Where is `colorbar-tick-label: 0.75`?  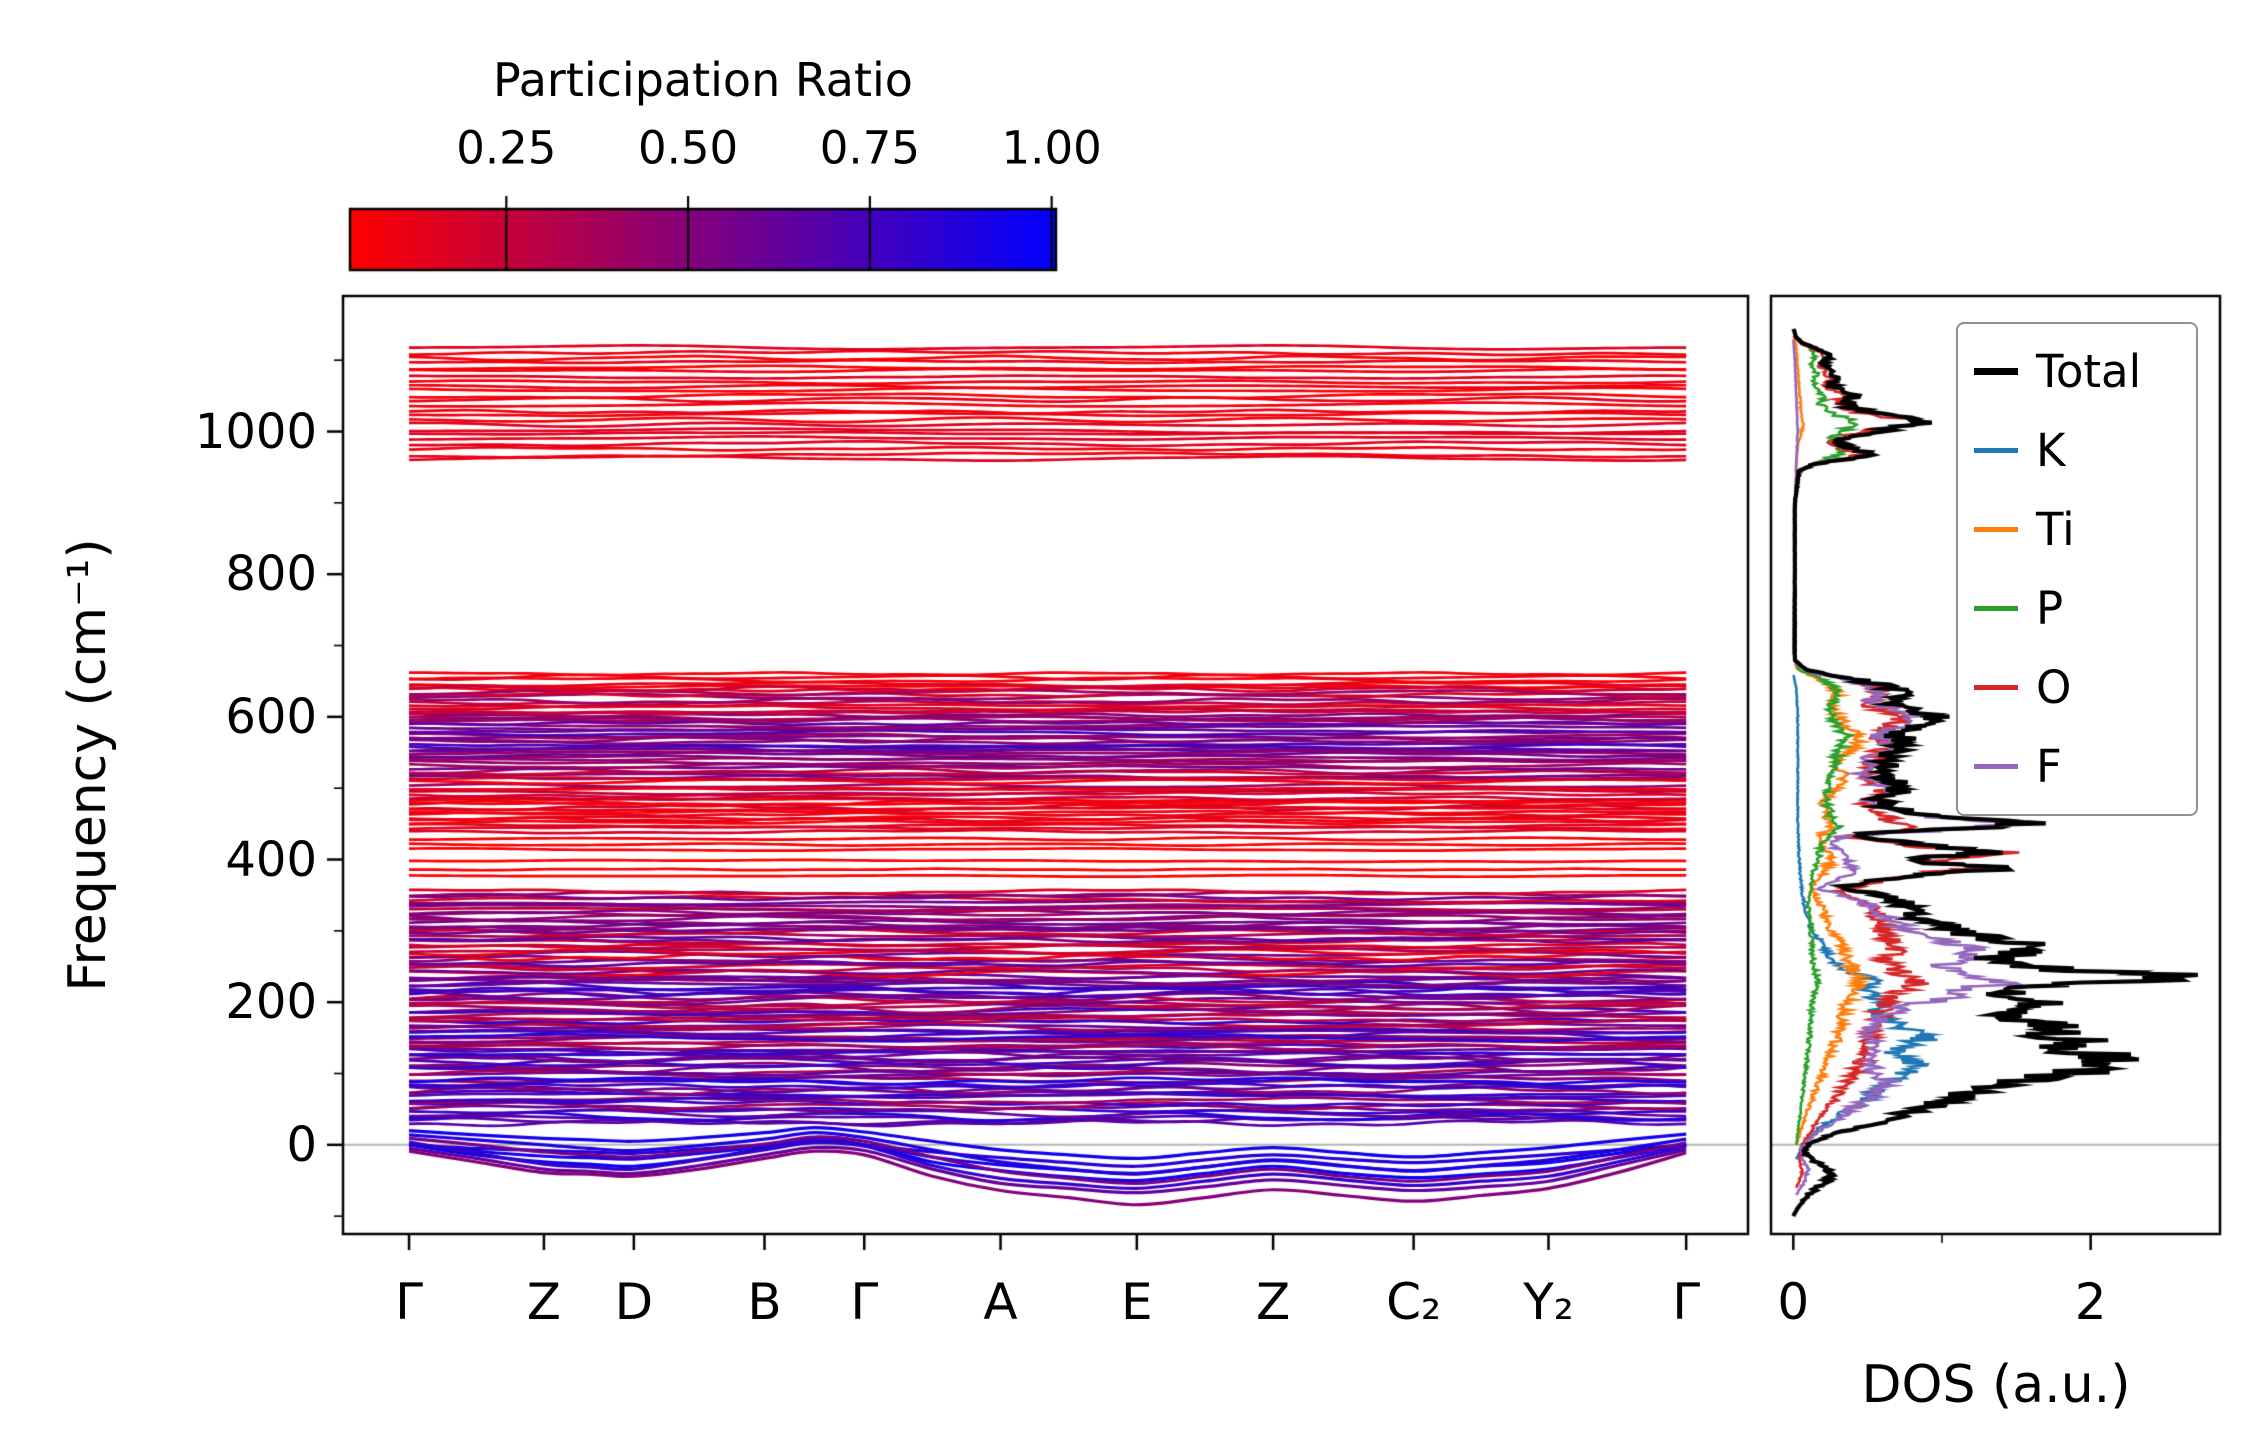
colorbar-tick-label: 0.75 is located at coordinates (869, 148).